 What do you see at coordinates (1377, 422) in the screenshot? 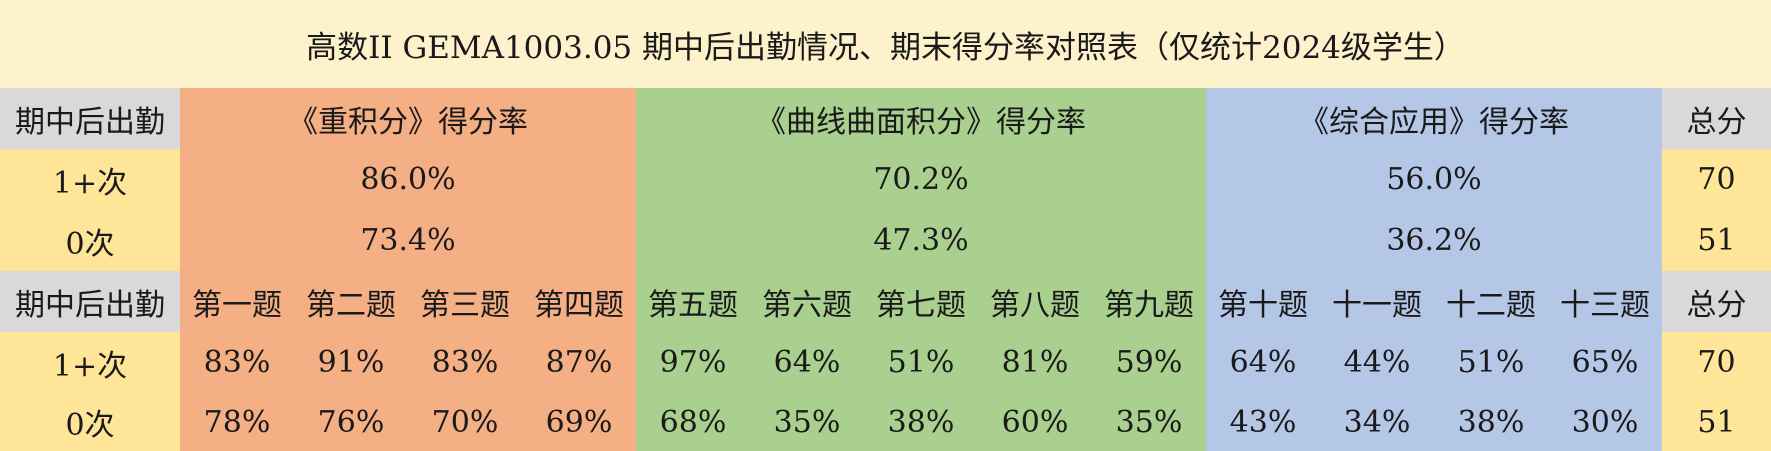
I see `question-rate: 34%` at bounding box center [1377, 422].